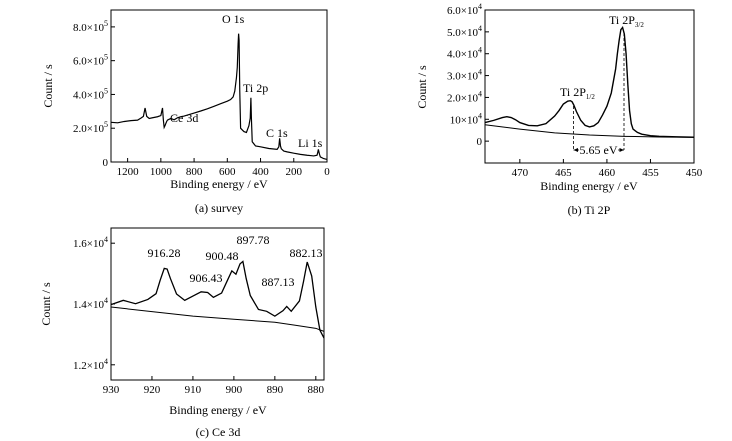  What do you see at coordinates (164, 253) in the screenshot?
I see `peak-916-label: 916.28` at bounding box center [164, 253].